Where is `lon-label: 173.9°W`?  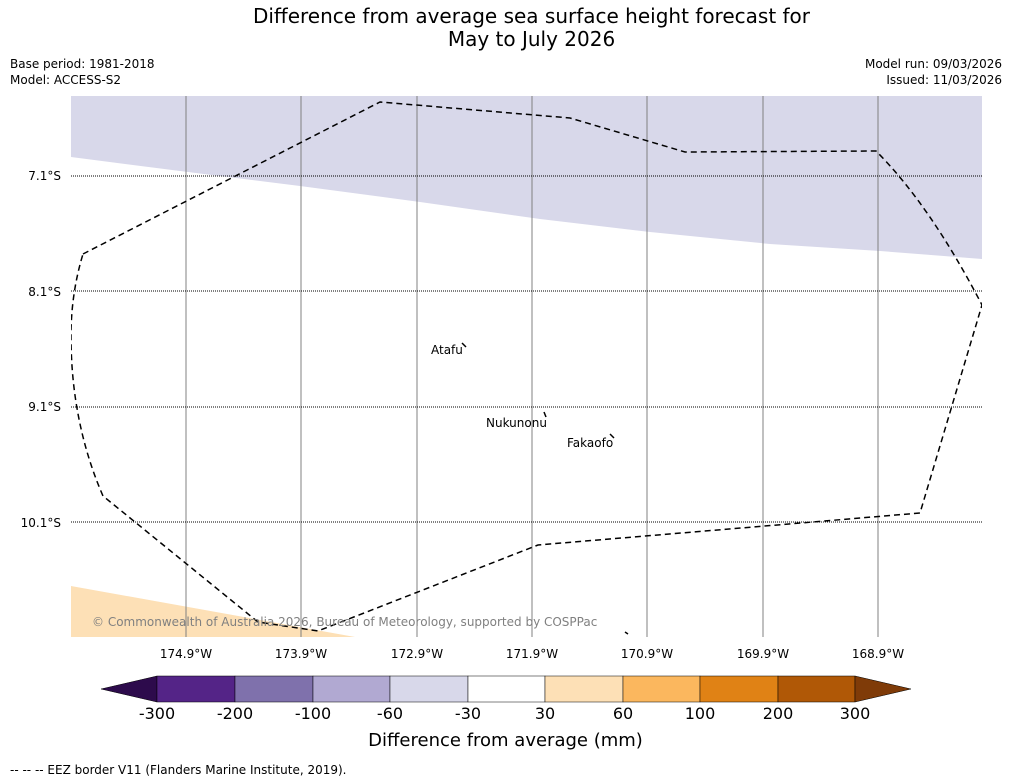 lon-label: 173.9°W is located at coordinates (301, 654).